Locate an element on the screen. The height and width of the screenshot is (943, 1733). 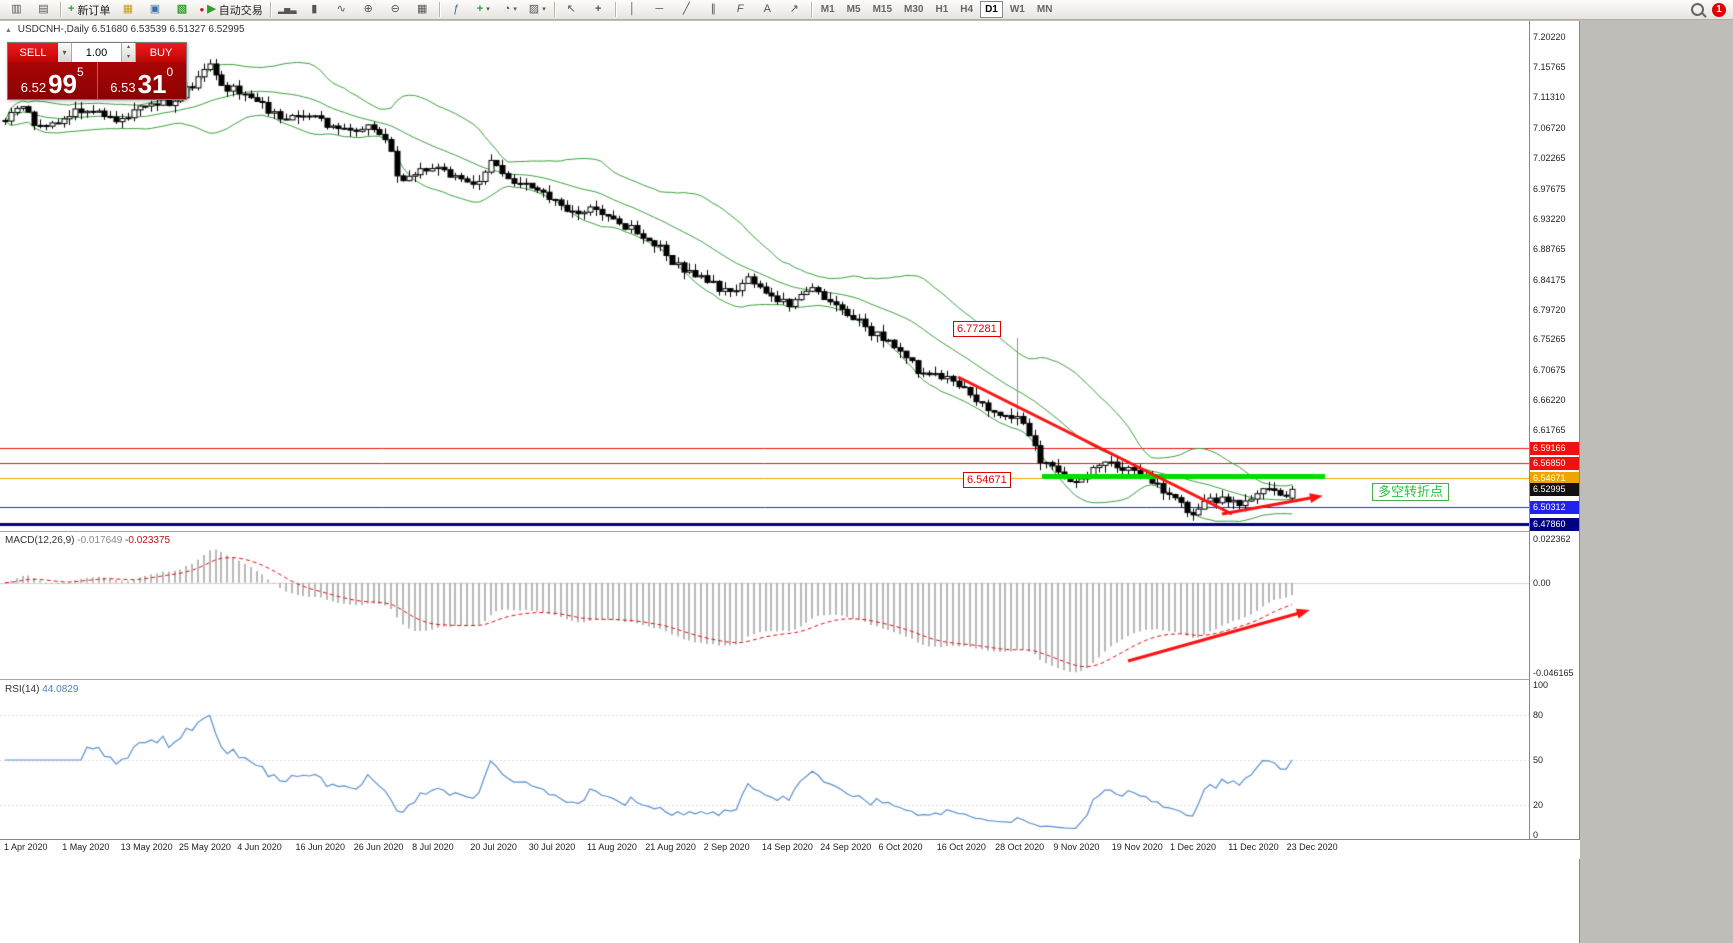
macd-name: MACD(12,26,9) is located at coordinates (40, 540).